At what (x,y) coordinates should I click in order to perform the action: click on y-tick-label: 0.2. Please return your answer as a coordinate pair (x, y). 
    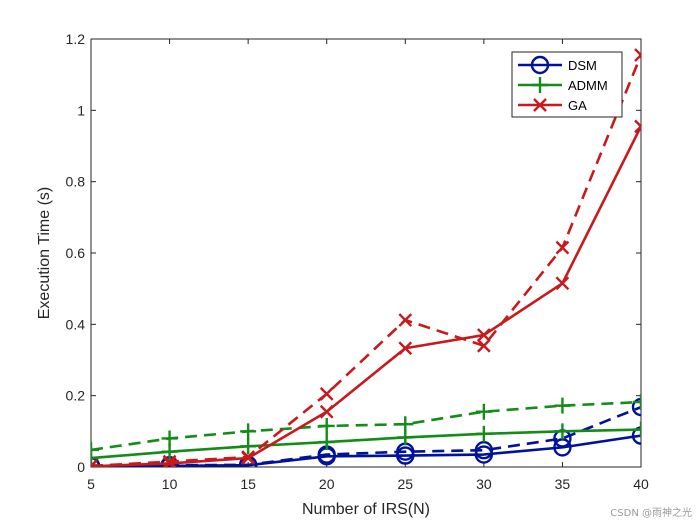
    Looking at the image, I should click on (76, 396).